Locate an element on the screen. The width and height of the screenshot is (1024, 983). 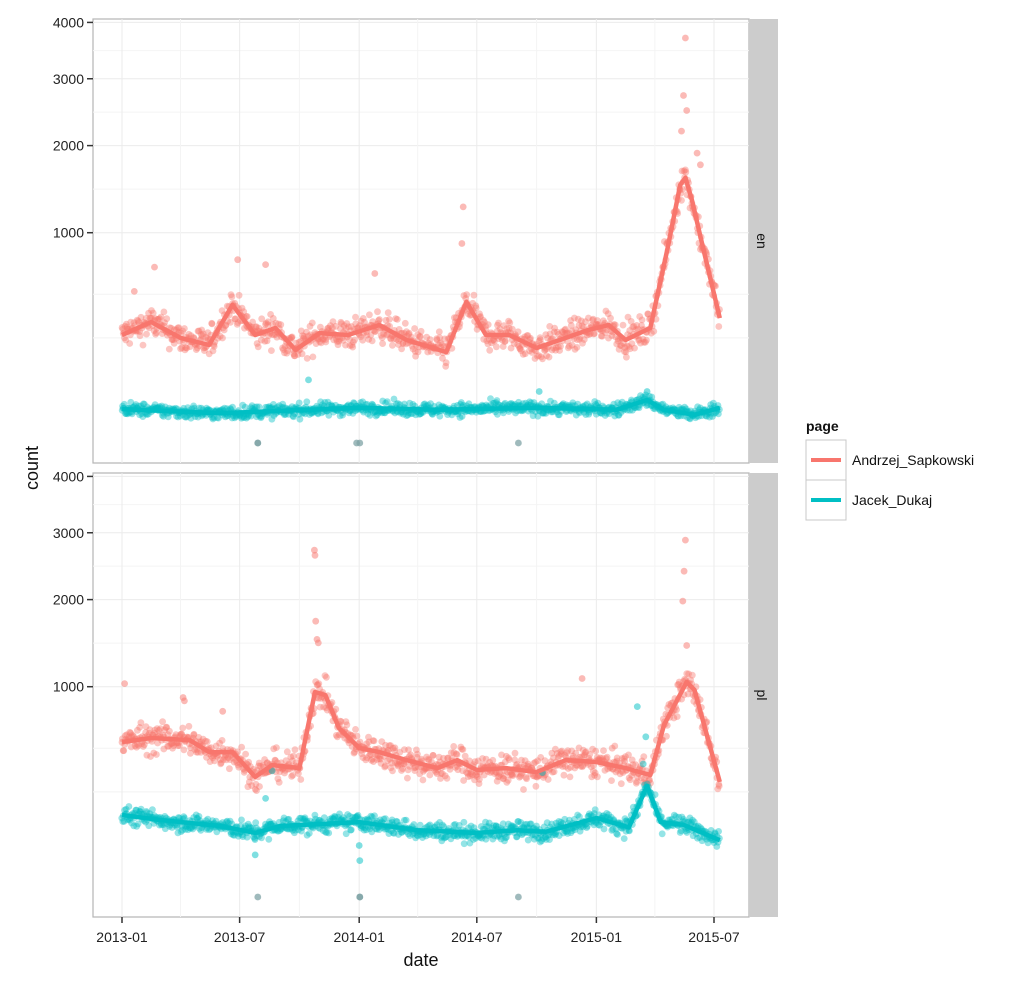
y-axis-en: 1000 2000 3000 4000 is located at coordinates (73, 127).